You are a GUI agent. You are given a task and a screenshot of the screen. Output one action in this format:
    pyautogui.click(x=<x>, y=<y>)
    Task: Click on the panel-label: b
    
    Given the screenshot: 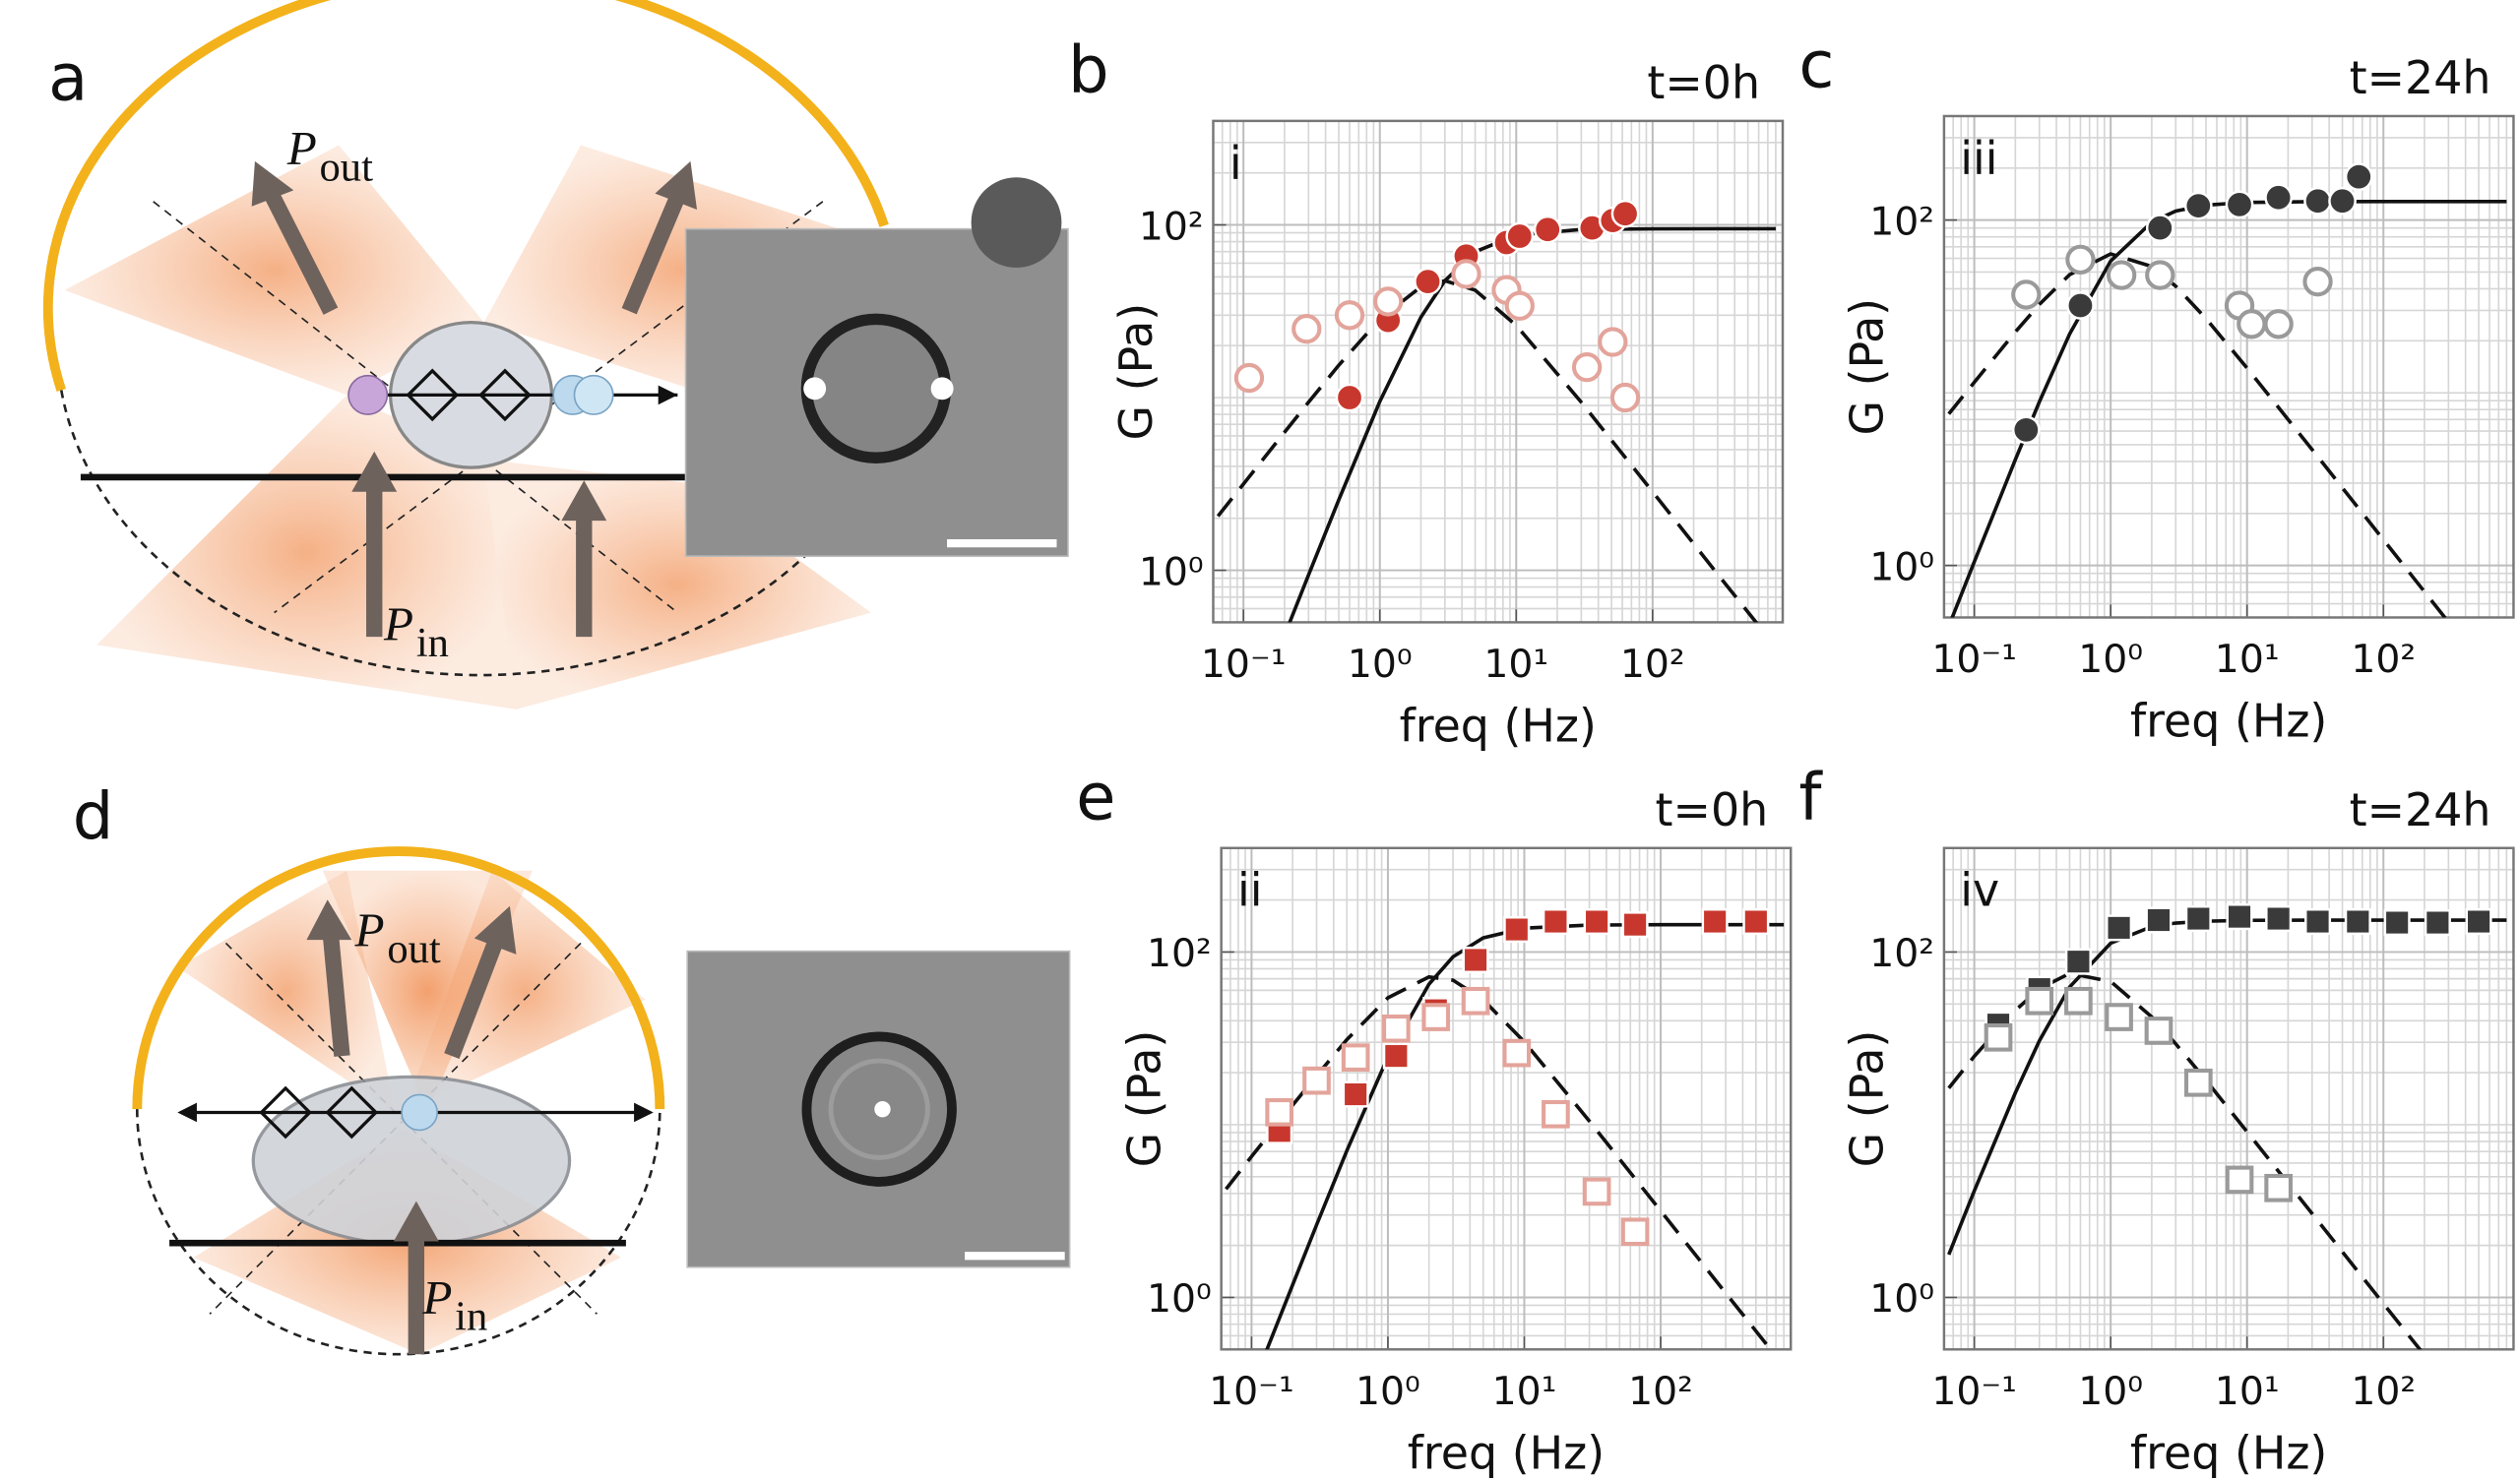 What is the action you would take?
    pyautogui.click(x=1088, y=69)
    